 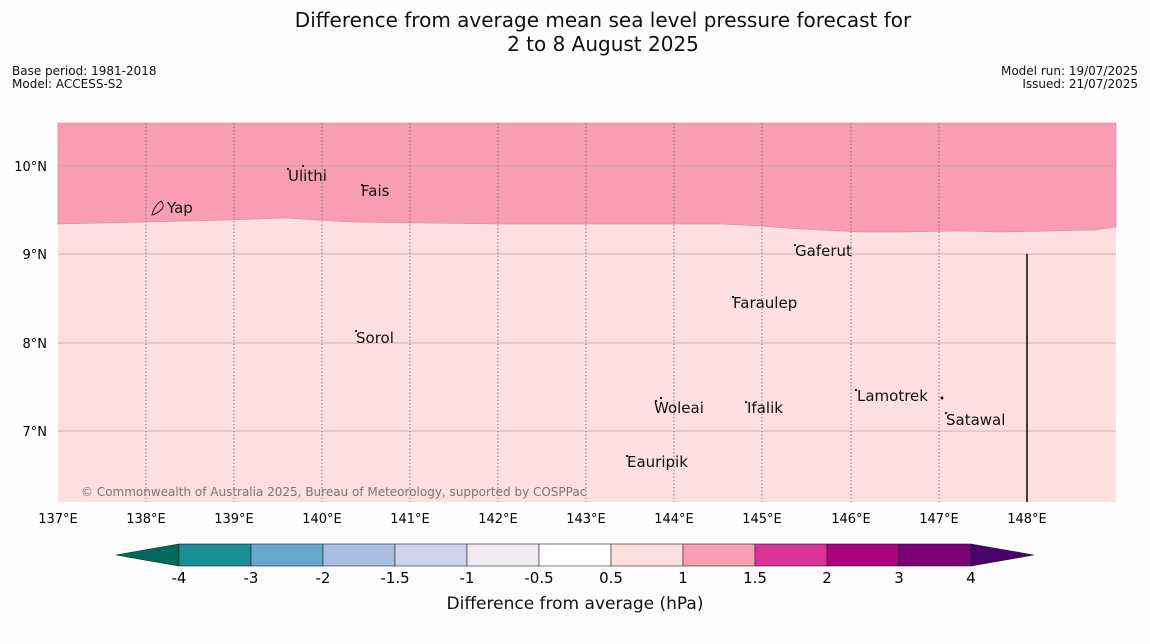 What do you see at coordinates (851, 519) in the screenshot?
I see `lon-label: 146°E` at bounding box center [851, 519].